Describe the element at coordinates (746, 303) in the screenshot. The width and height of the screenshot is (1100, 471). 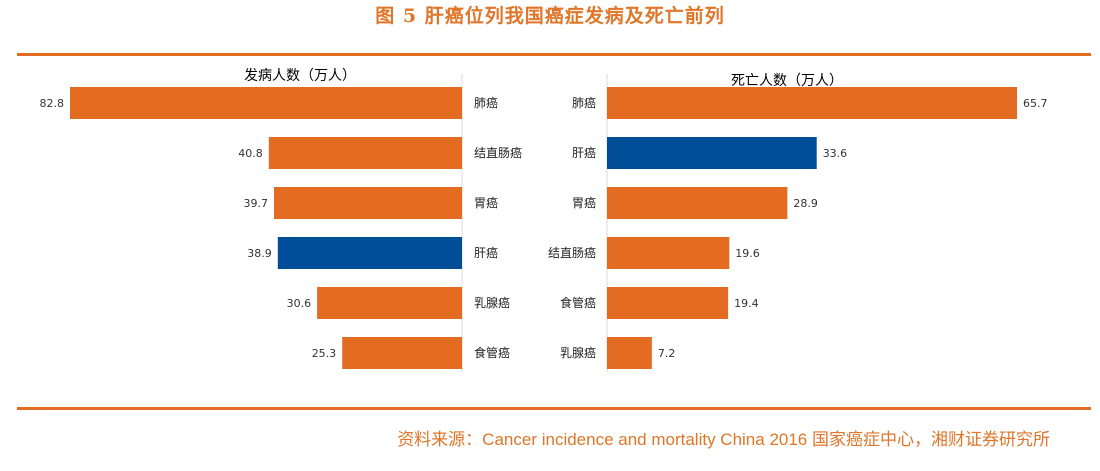
I see `mortality-value-label: 19.4` at that location.